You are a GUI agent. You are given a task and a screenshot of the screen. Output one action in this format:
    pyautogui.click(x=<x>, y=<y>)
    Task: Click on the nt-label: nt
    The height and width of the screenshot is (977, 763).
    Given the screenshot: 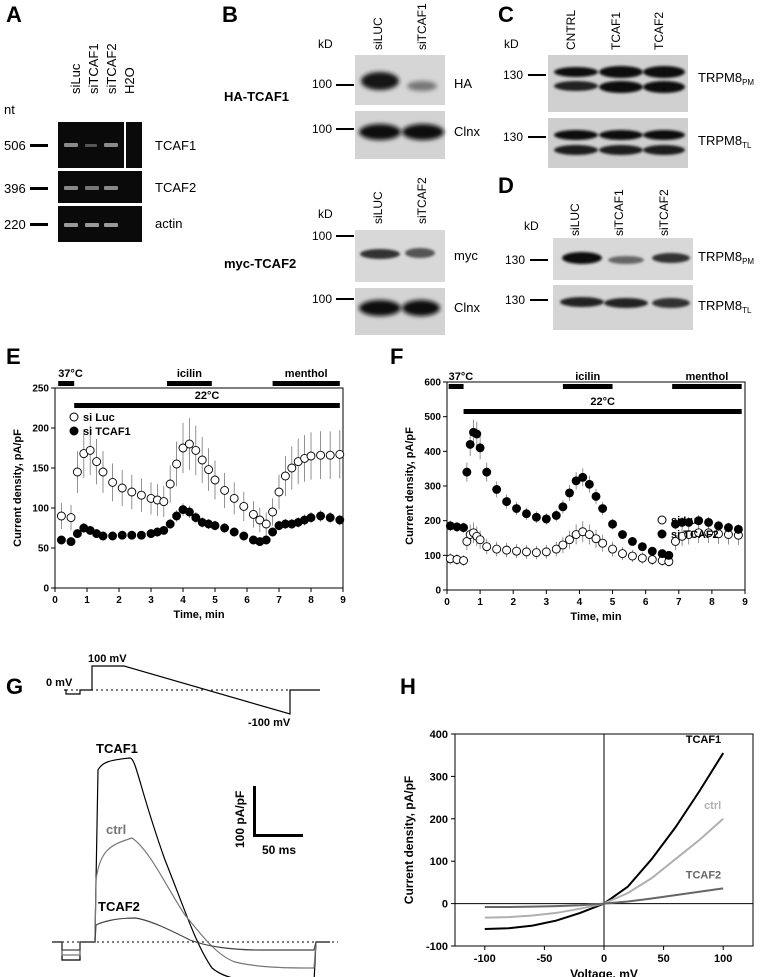 What is the action you would take?
    pyautogui.click(x=9, y=109)
    